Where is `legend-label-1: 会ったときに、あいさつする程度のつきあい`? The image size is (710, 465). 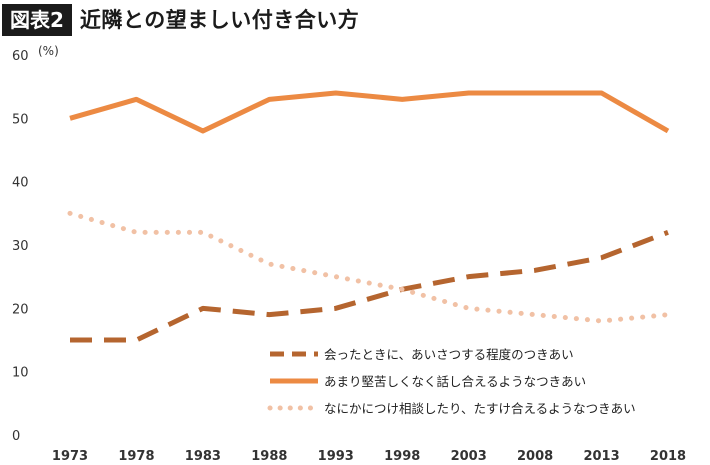
legend-label-1: 会ったときに、あいさつする程度のつきあい is located at coordinates (449, 354).